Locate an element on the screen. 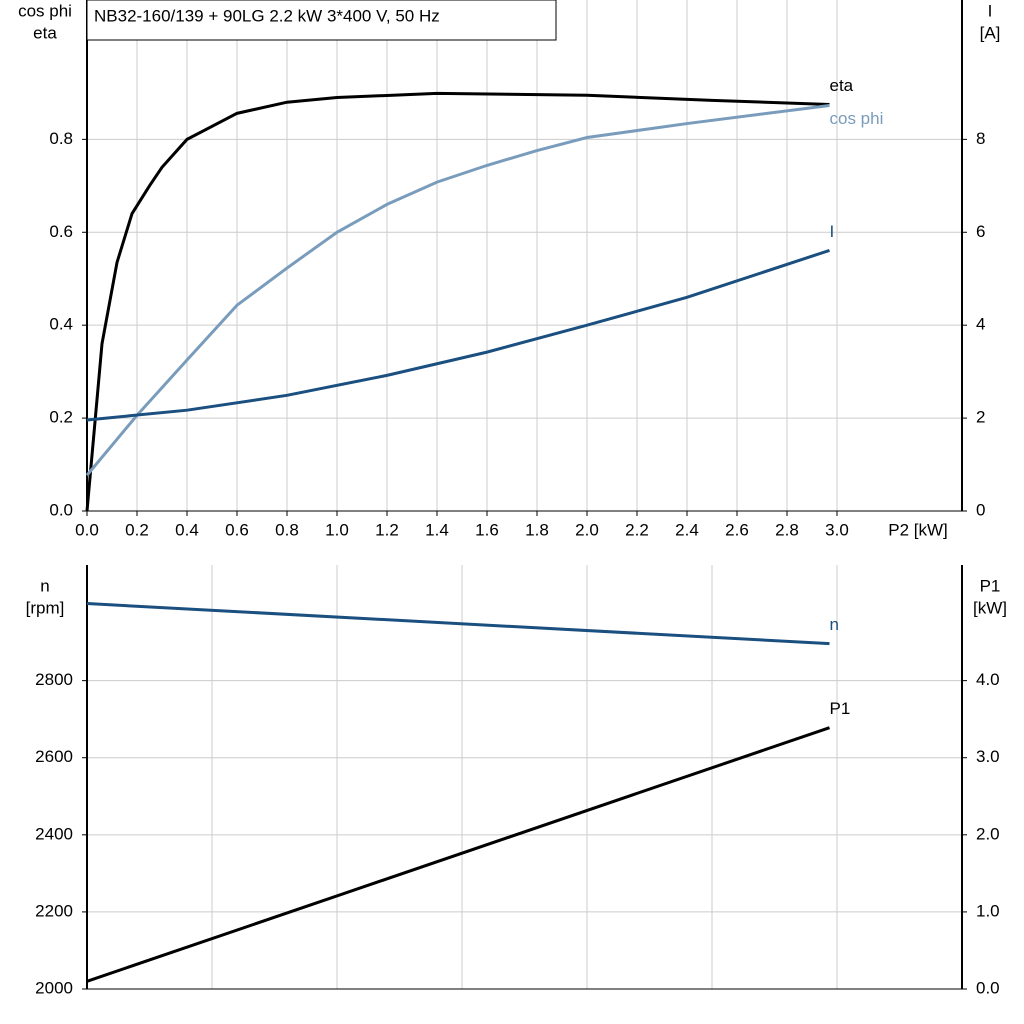  series-label: n is located at coordinates (834, 624).